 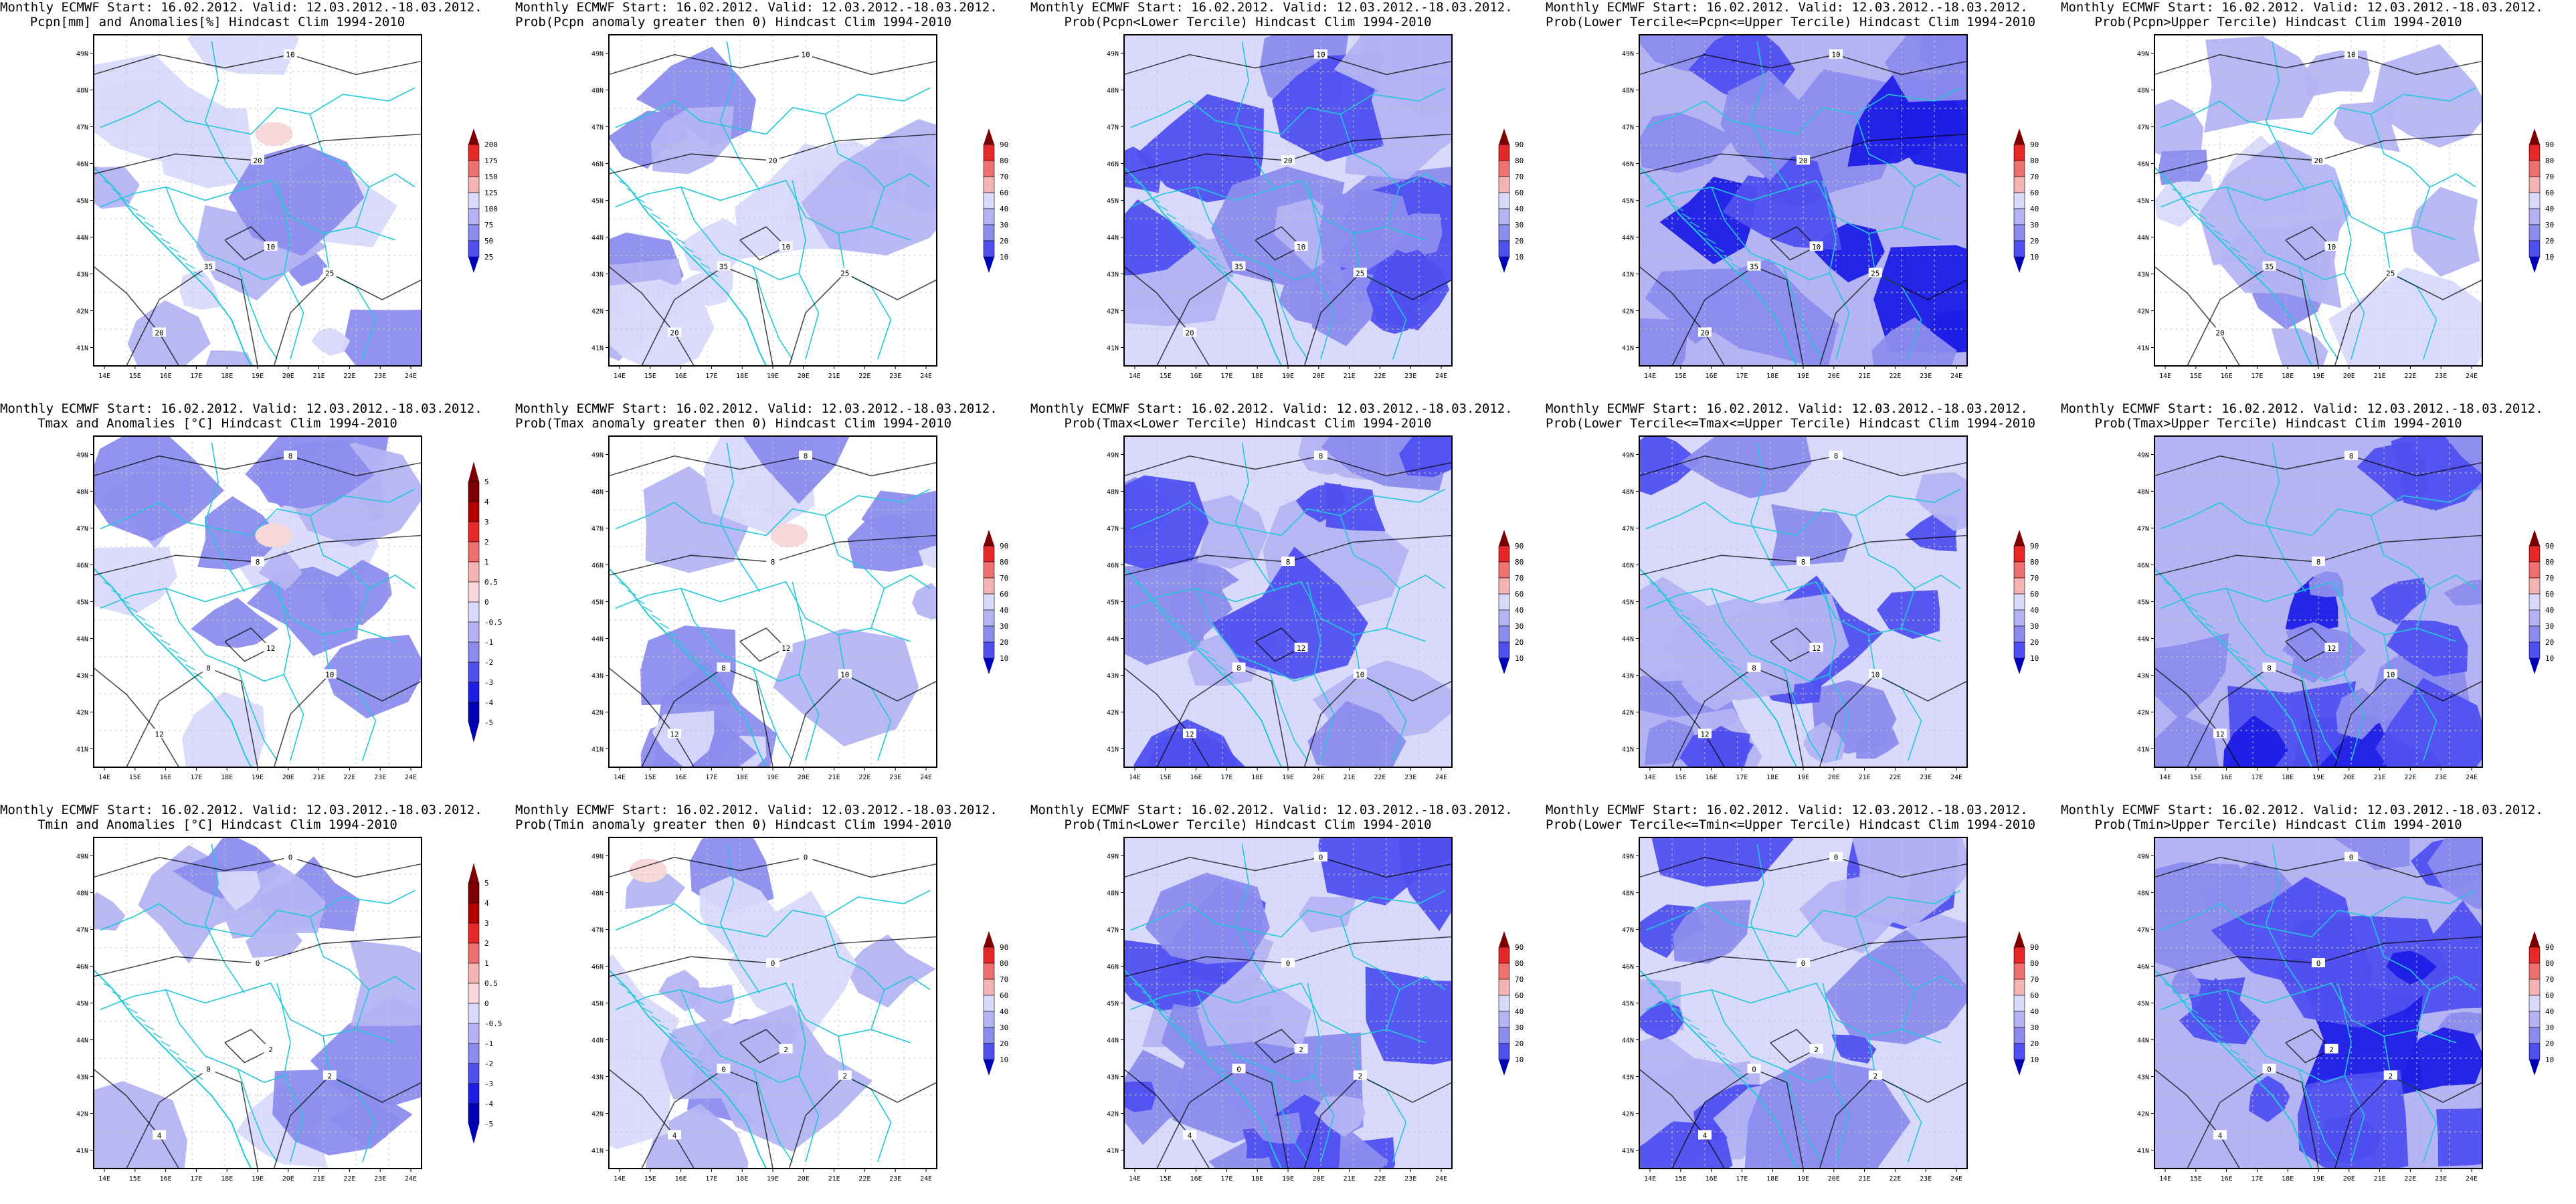 I want to click on colorbar-label: 60, so click(x=2549, y=995).